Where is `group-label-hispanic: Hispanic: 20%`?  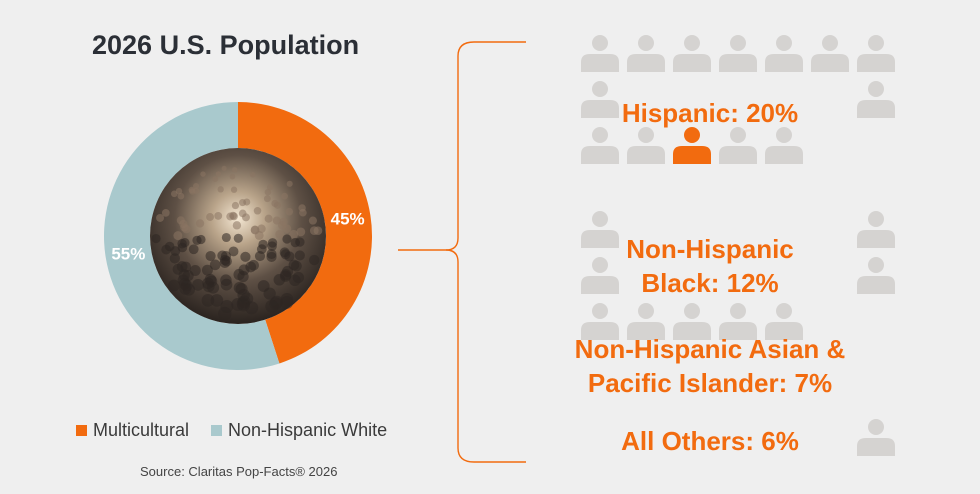 group-label-hispanic: Hispanic: 20% is located at coordinates (710, 113).